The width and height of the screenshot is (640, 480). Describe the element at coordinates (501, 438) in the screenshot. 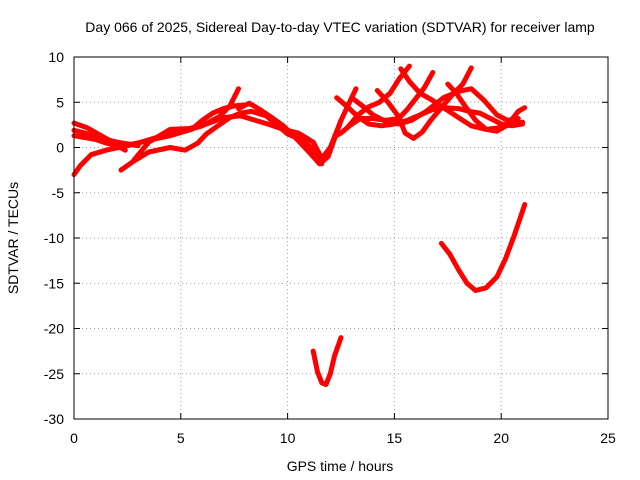

I see `x-tick-label: 20` at that location.